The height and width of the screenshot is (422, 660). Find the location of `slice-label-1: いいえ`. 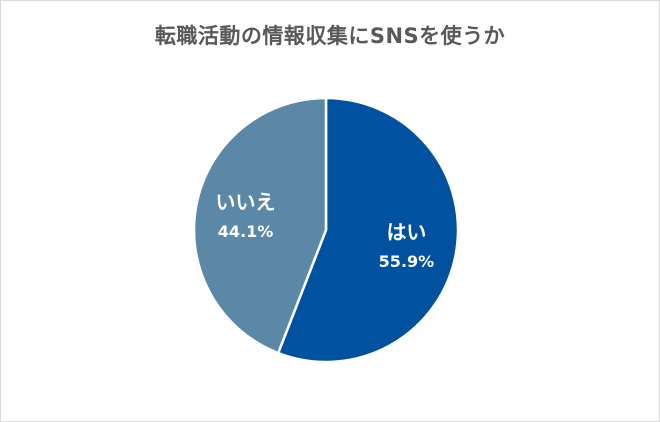

slice-label-1: いいえ is located at coordinates (246, 202).